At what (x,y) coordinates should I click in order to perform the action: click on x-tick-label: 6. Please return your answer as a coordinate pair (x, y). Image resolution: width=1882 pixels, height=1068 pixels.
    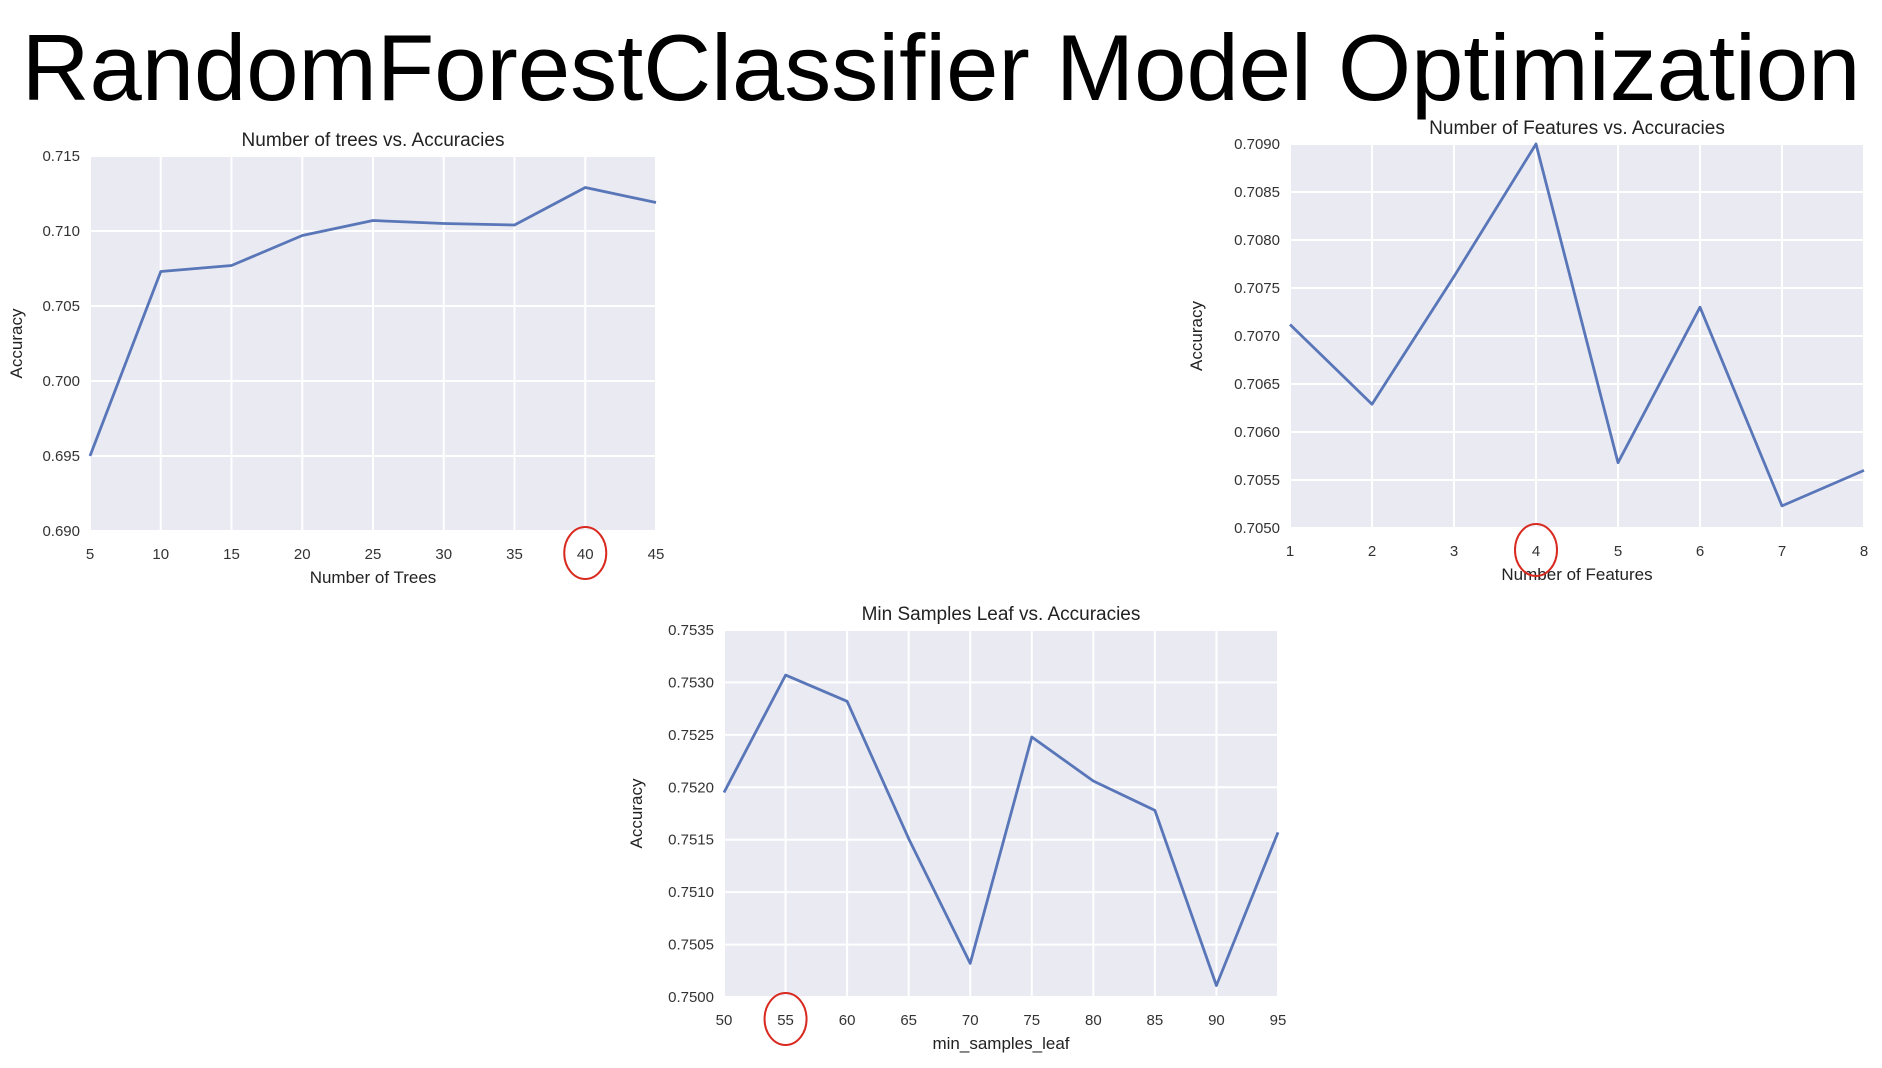
    Looking at the image, I should click on (1700, 551).